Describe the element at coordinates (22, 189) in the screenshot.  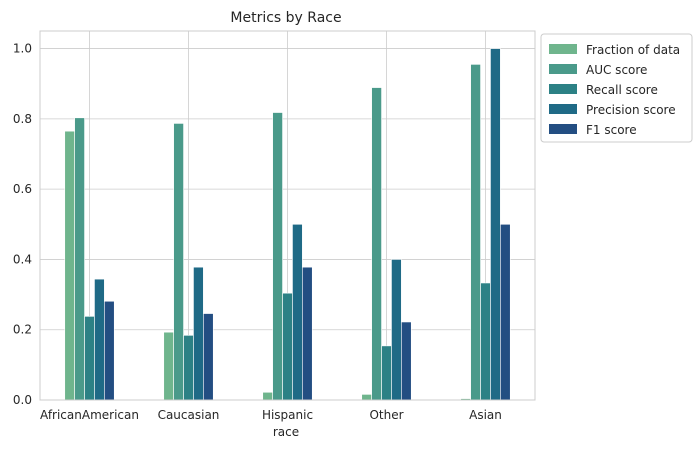
I see `y-tick-label: 0.6` at that location.